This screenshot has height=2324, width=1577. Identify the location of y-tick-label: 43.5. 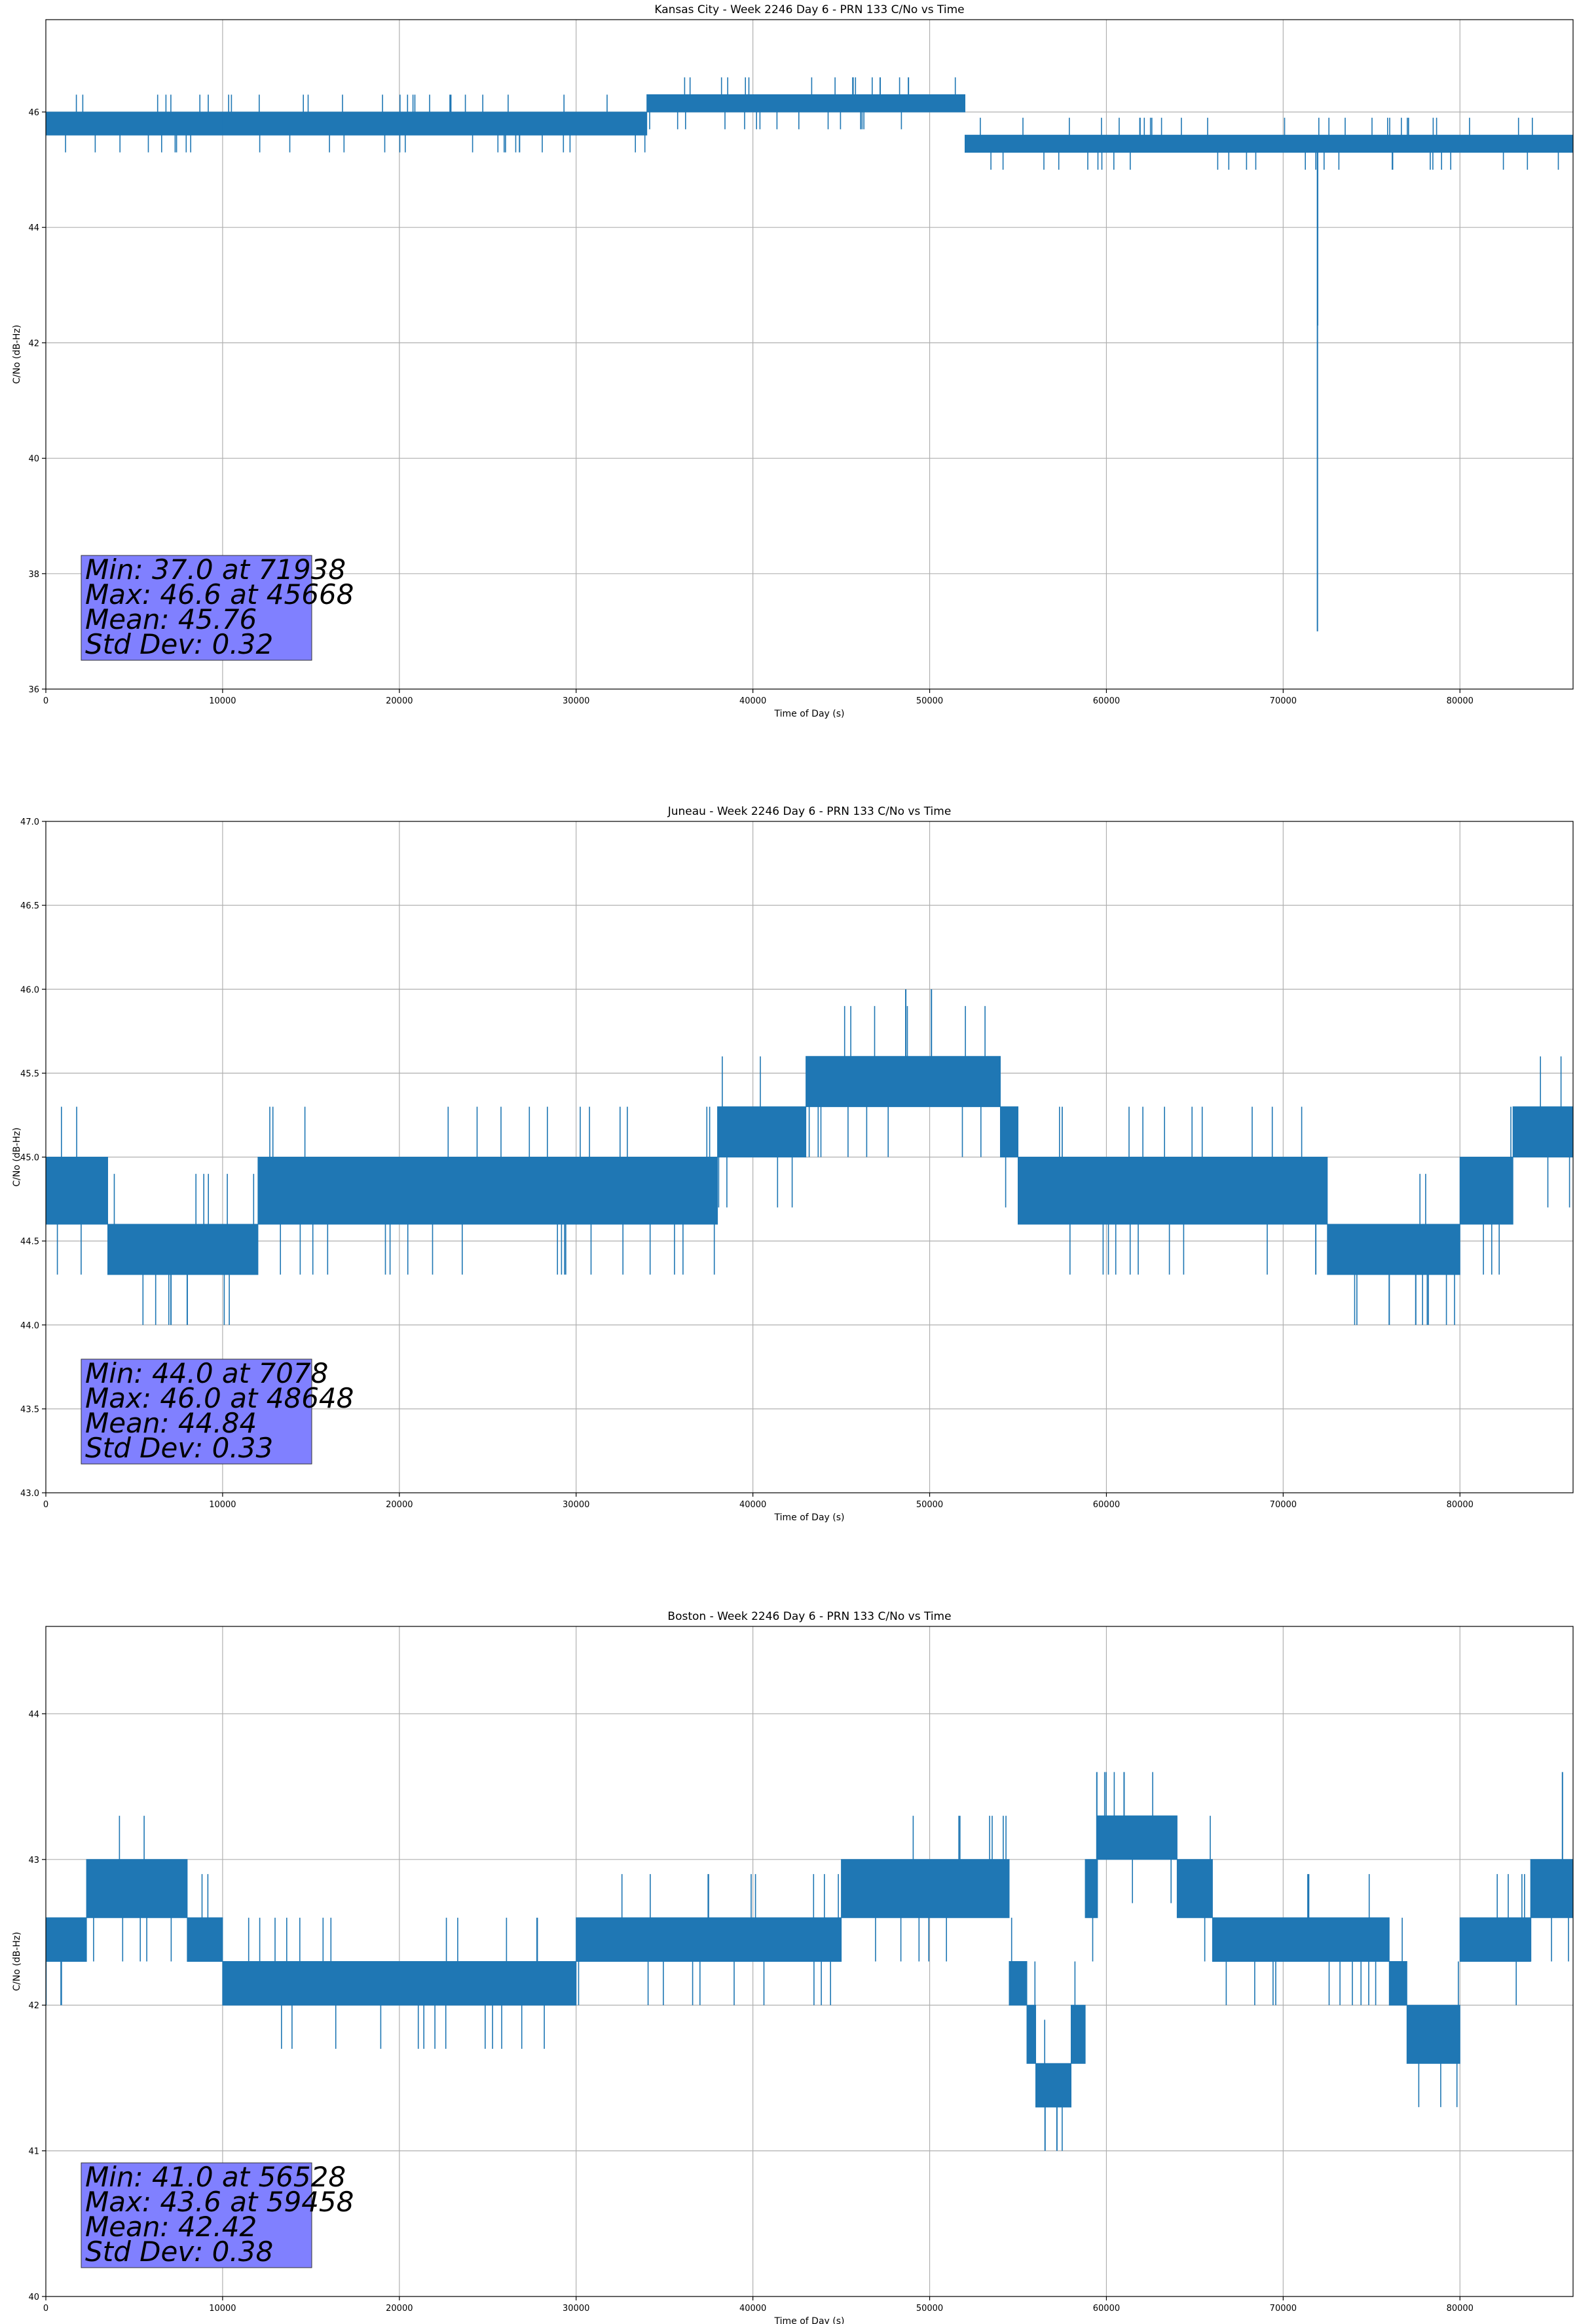
(29, 1410).